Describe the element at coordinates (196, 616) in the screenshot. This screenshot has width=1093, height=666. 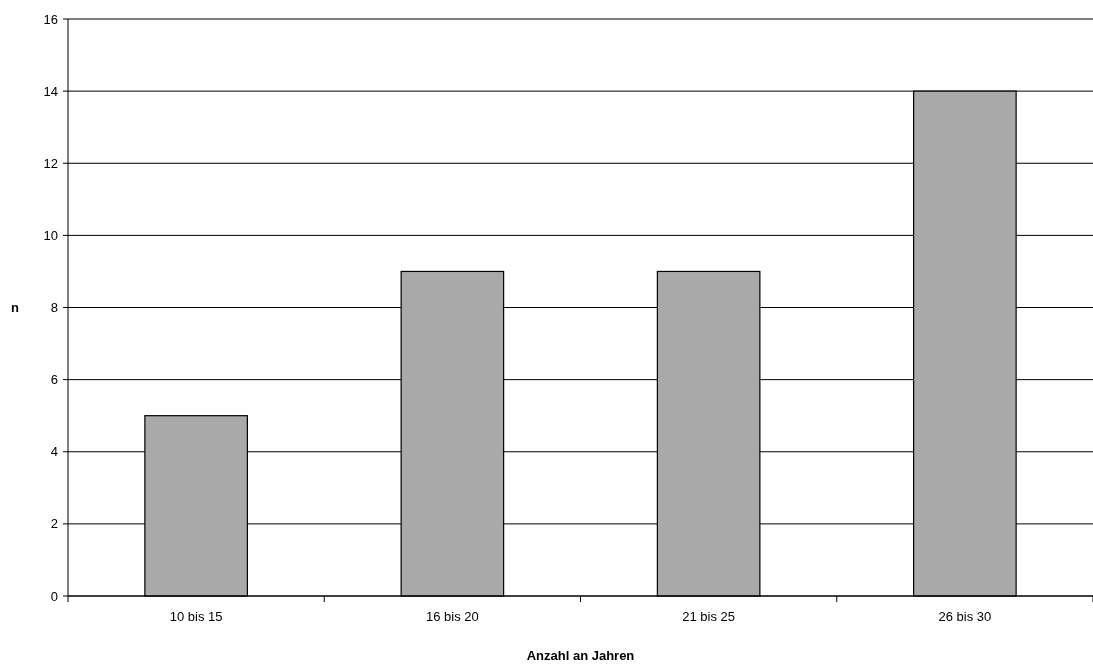
I see `x-tick-label: 10 bis 15` at that location.